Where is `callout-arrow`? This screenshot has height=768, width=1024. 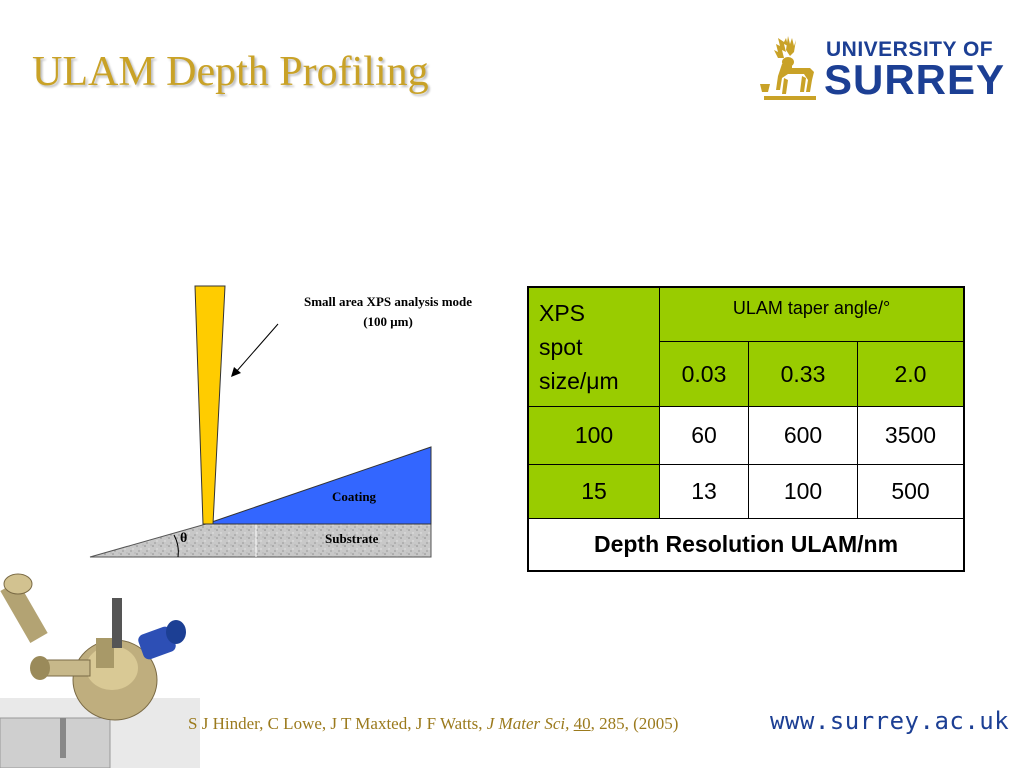
callout-arrow is located at coordinates (257, 348).